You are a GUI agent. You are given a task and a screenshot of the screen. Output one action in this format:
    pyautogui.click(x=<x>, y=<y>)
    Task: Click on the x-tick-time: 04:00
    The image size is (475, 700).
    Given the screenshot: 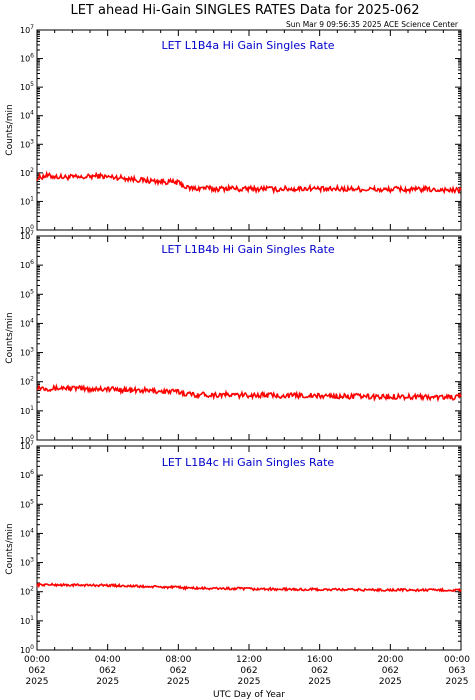 What is the action you would take?
    pyautogui.click(x=108, y=660)
    